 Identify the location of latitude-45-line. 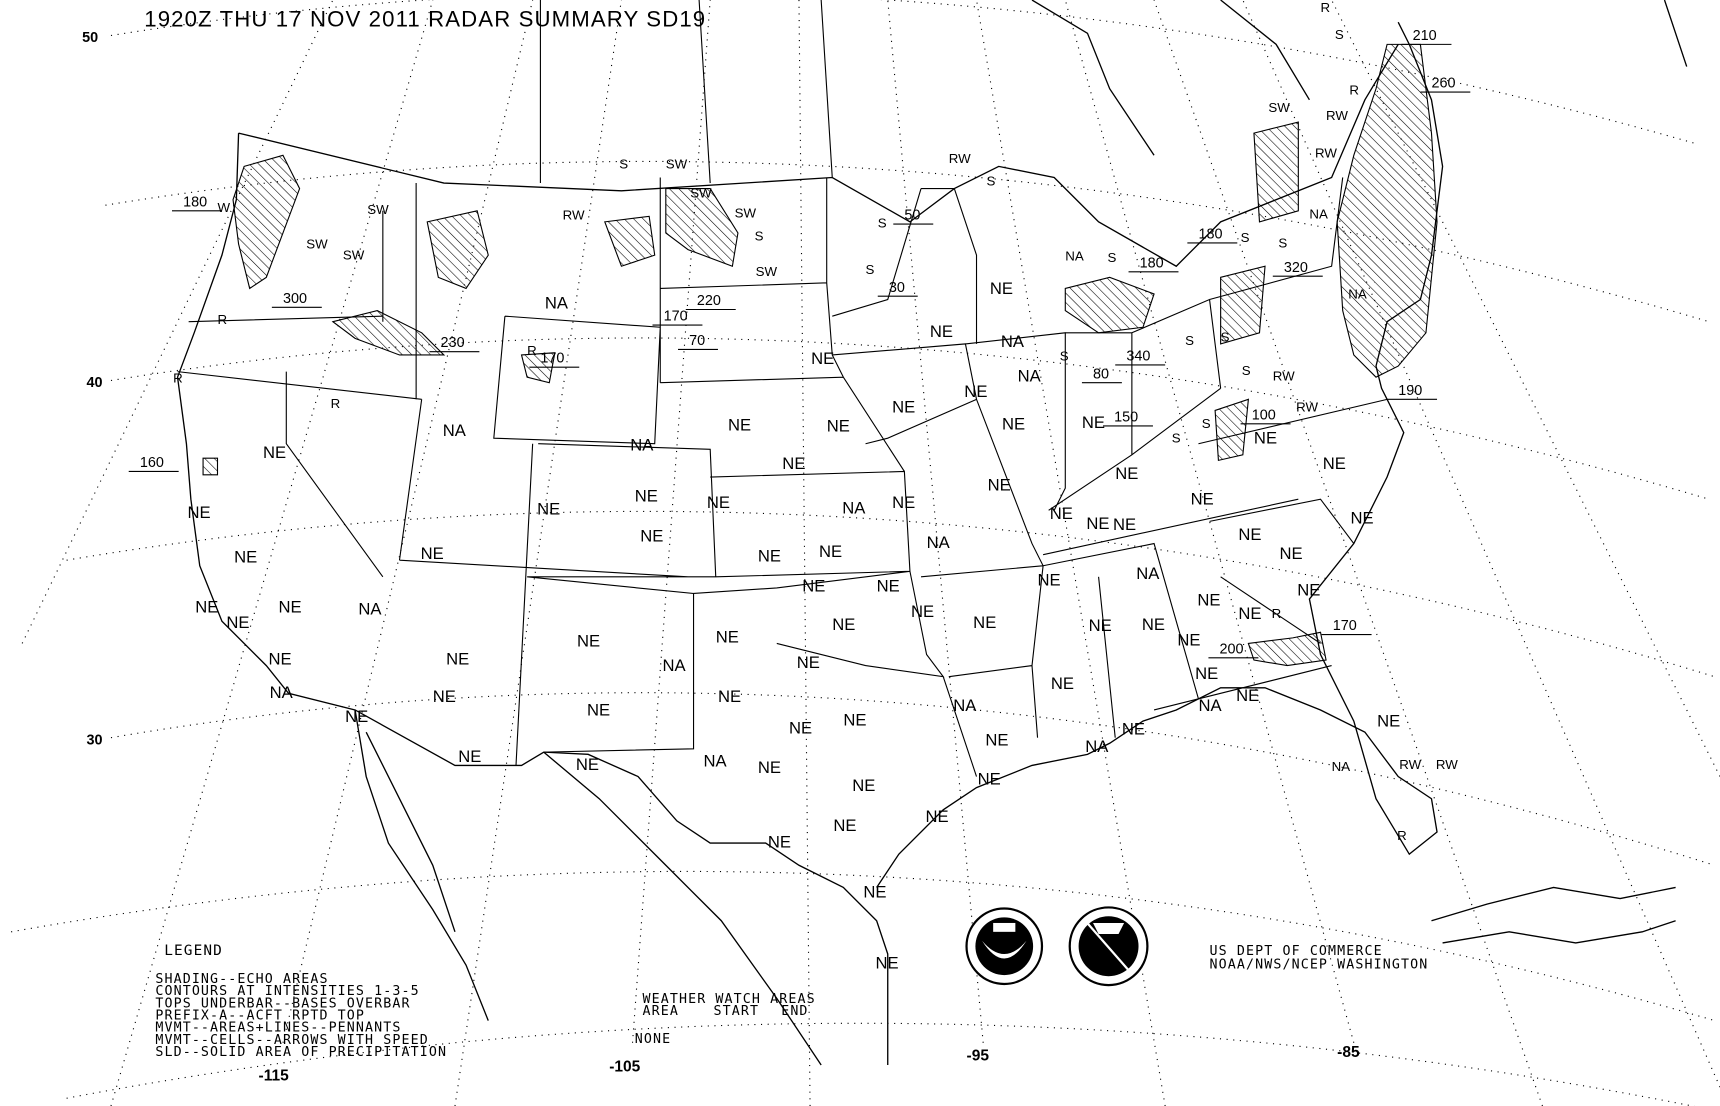
(907, 241).